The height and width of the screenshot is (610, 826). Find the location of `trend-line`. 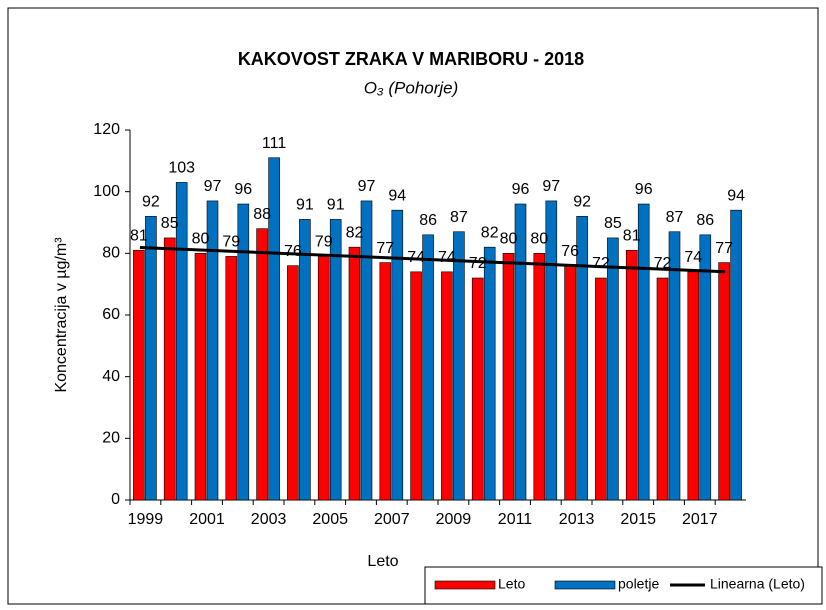

trend-line is located at coordinates (432, 260).